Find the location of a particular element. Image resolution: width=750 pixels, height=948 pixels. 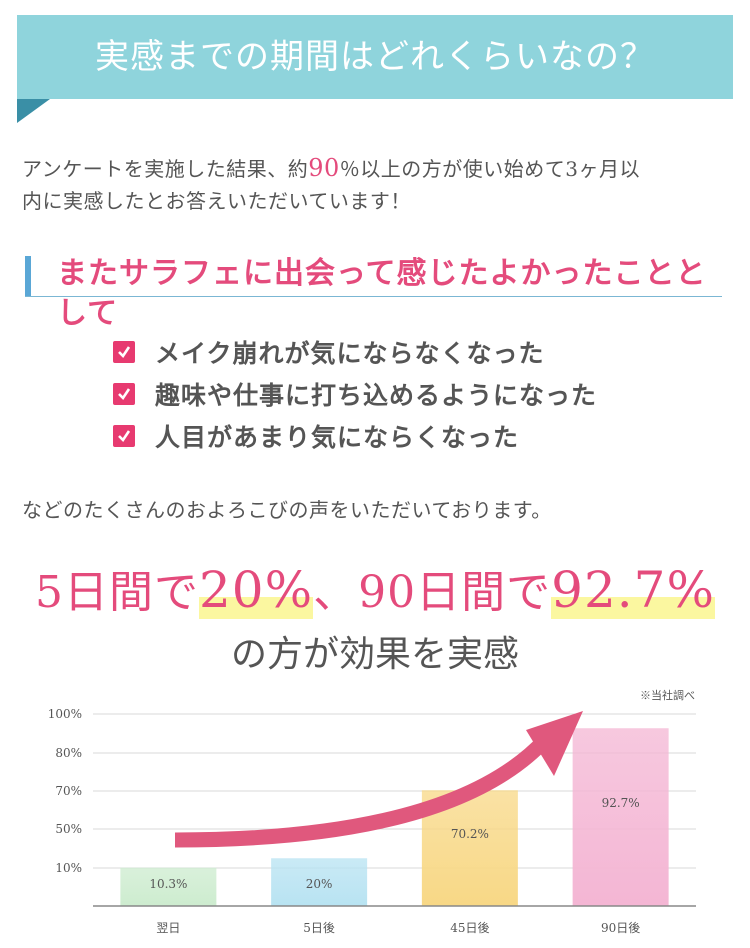

y-tick-label: 10% is located at coordinates (68, 868).